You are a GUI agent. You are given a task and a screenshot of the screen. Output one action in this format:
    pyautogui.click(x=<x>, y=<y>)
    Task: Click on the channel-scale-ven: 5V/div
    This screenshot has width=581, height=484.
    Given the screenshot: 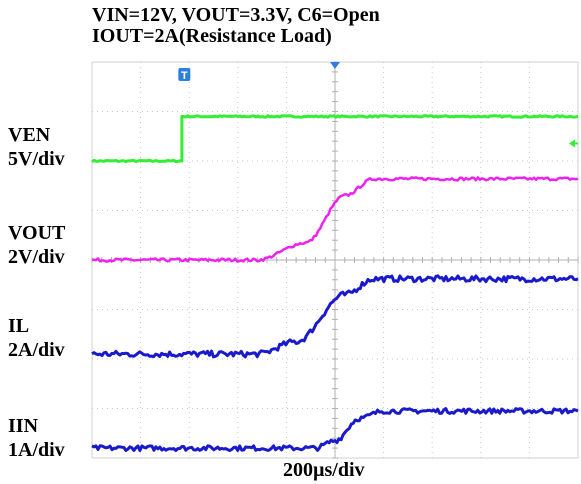 What is the action you would take?
    pyautogui.click(x=36, y=159)
    